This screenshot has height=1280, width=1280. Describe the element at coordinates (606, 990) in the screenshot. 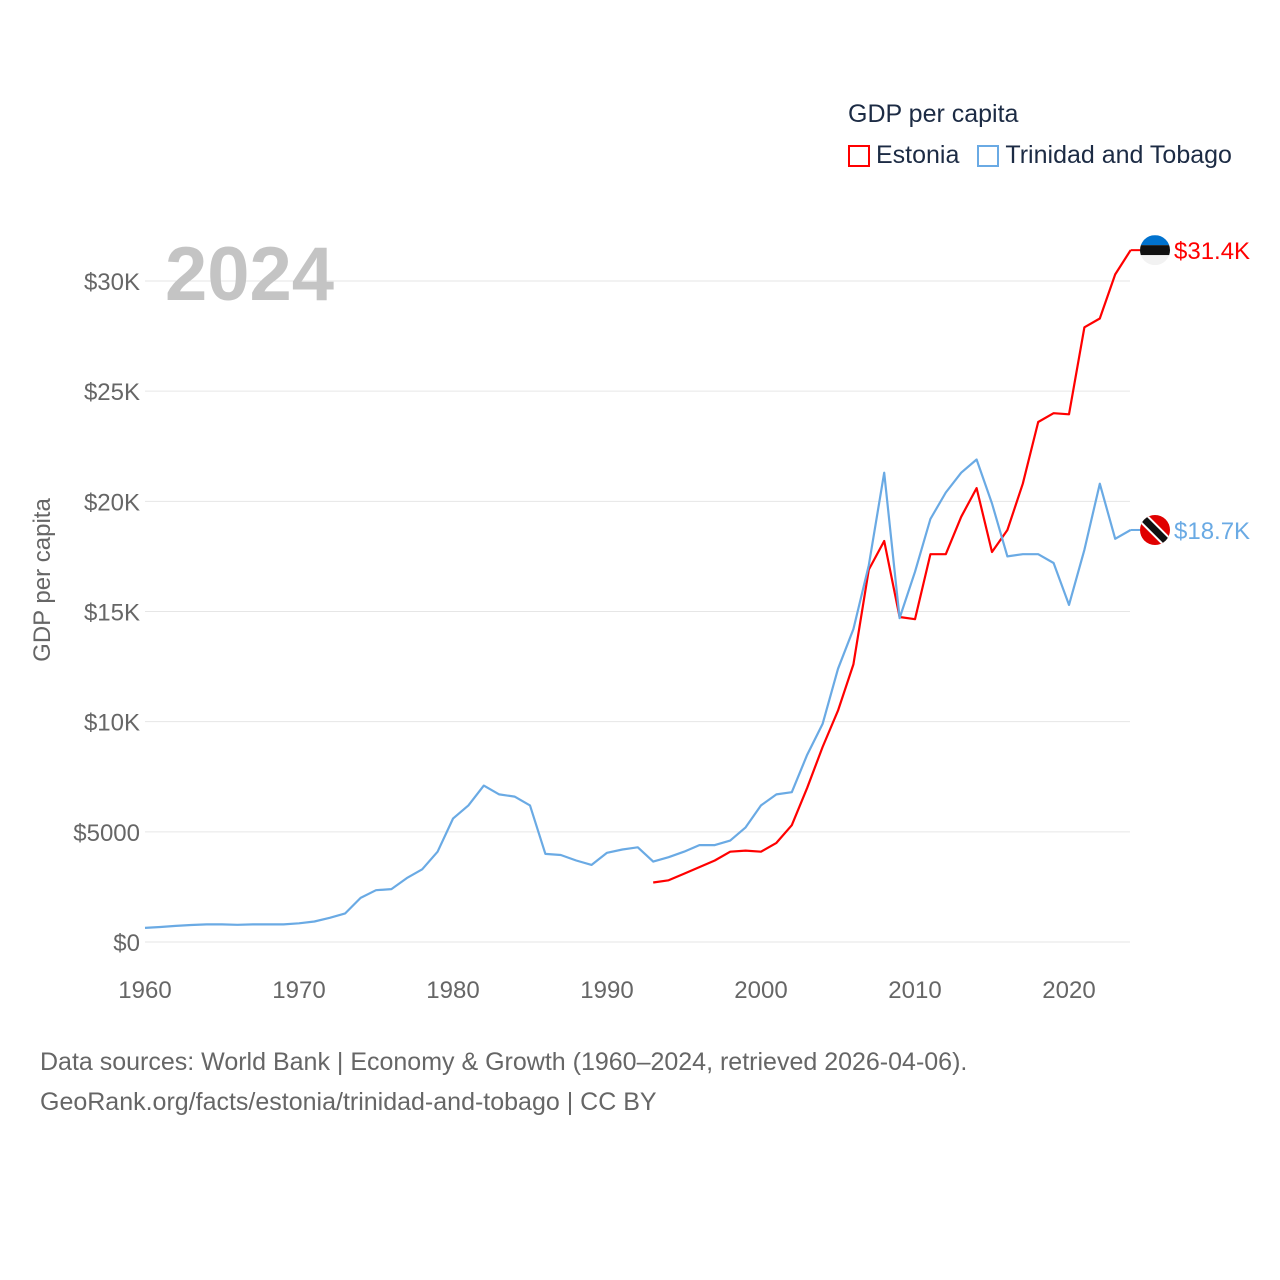

I see `x-tick-label: 1990` at that location.